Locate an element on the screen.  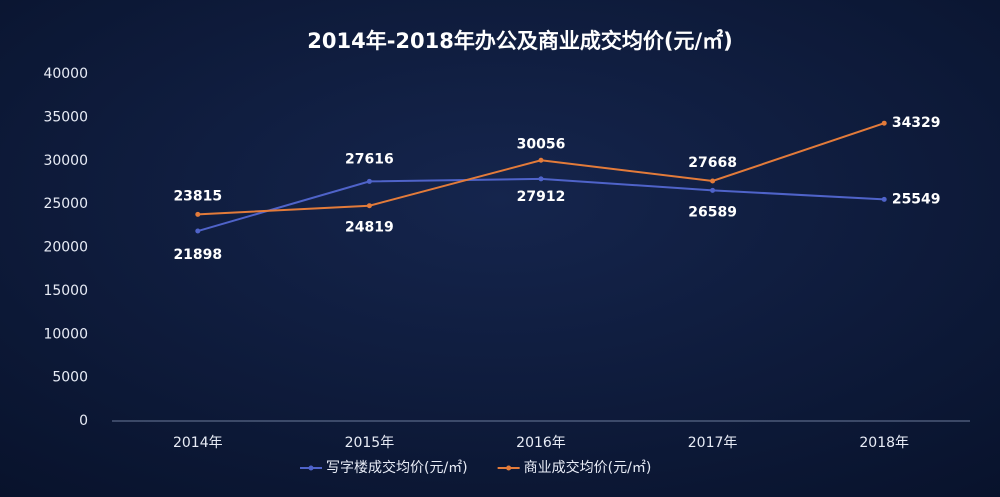
y-tick-label: 35000 is located at coordinates (65, 117).